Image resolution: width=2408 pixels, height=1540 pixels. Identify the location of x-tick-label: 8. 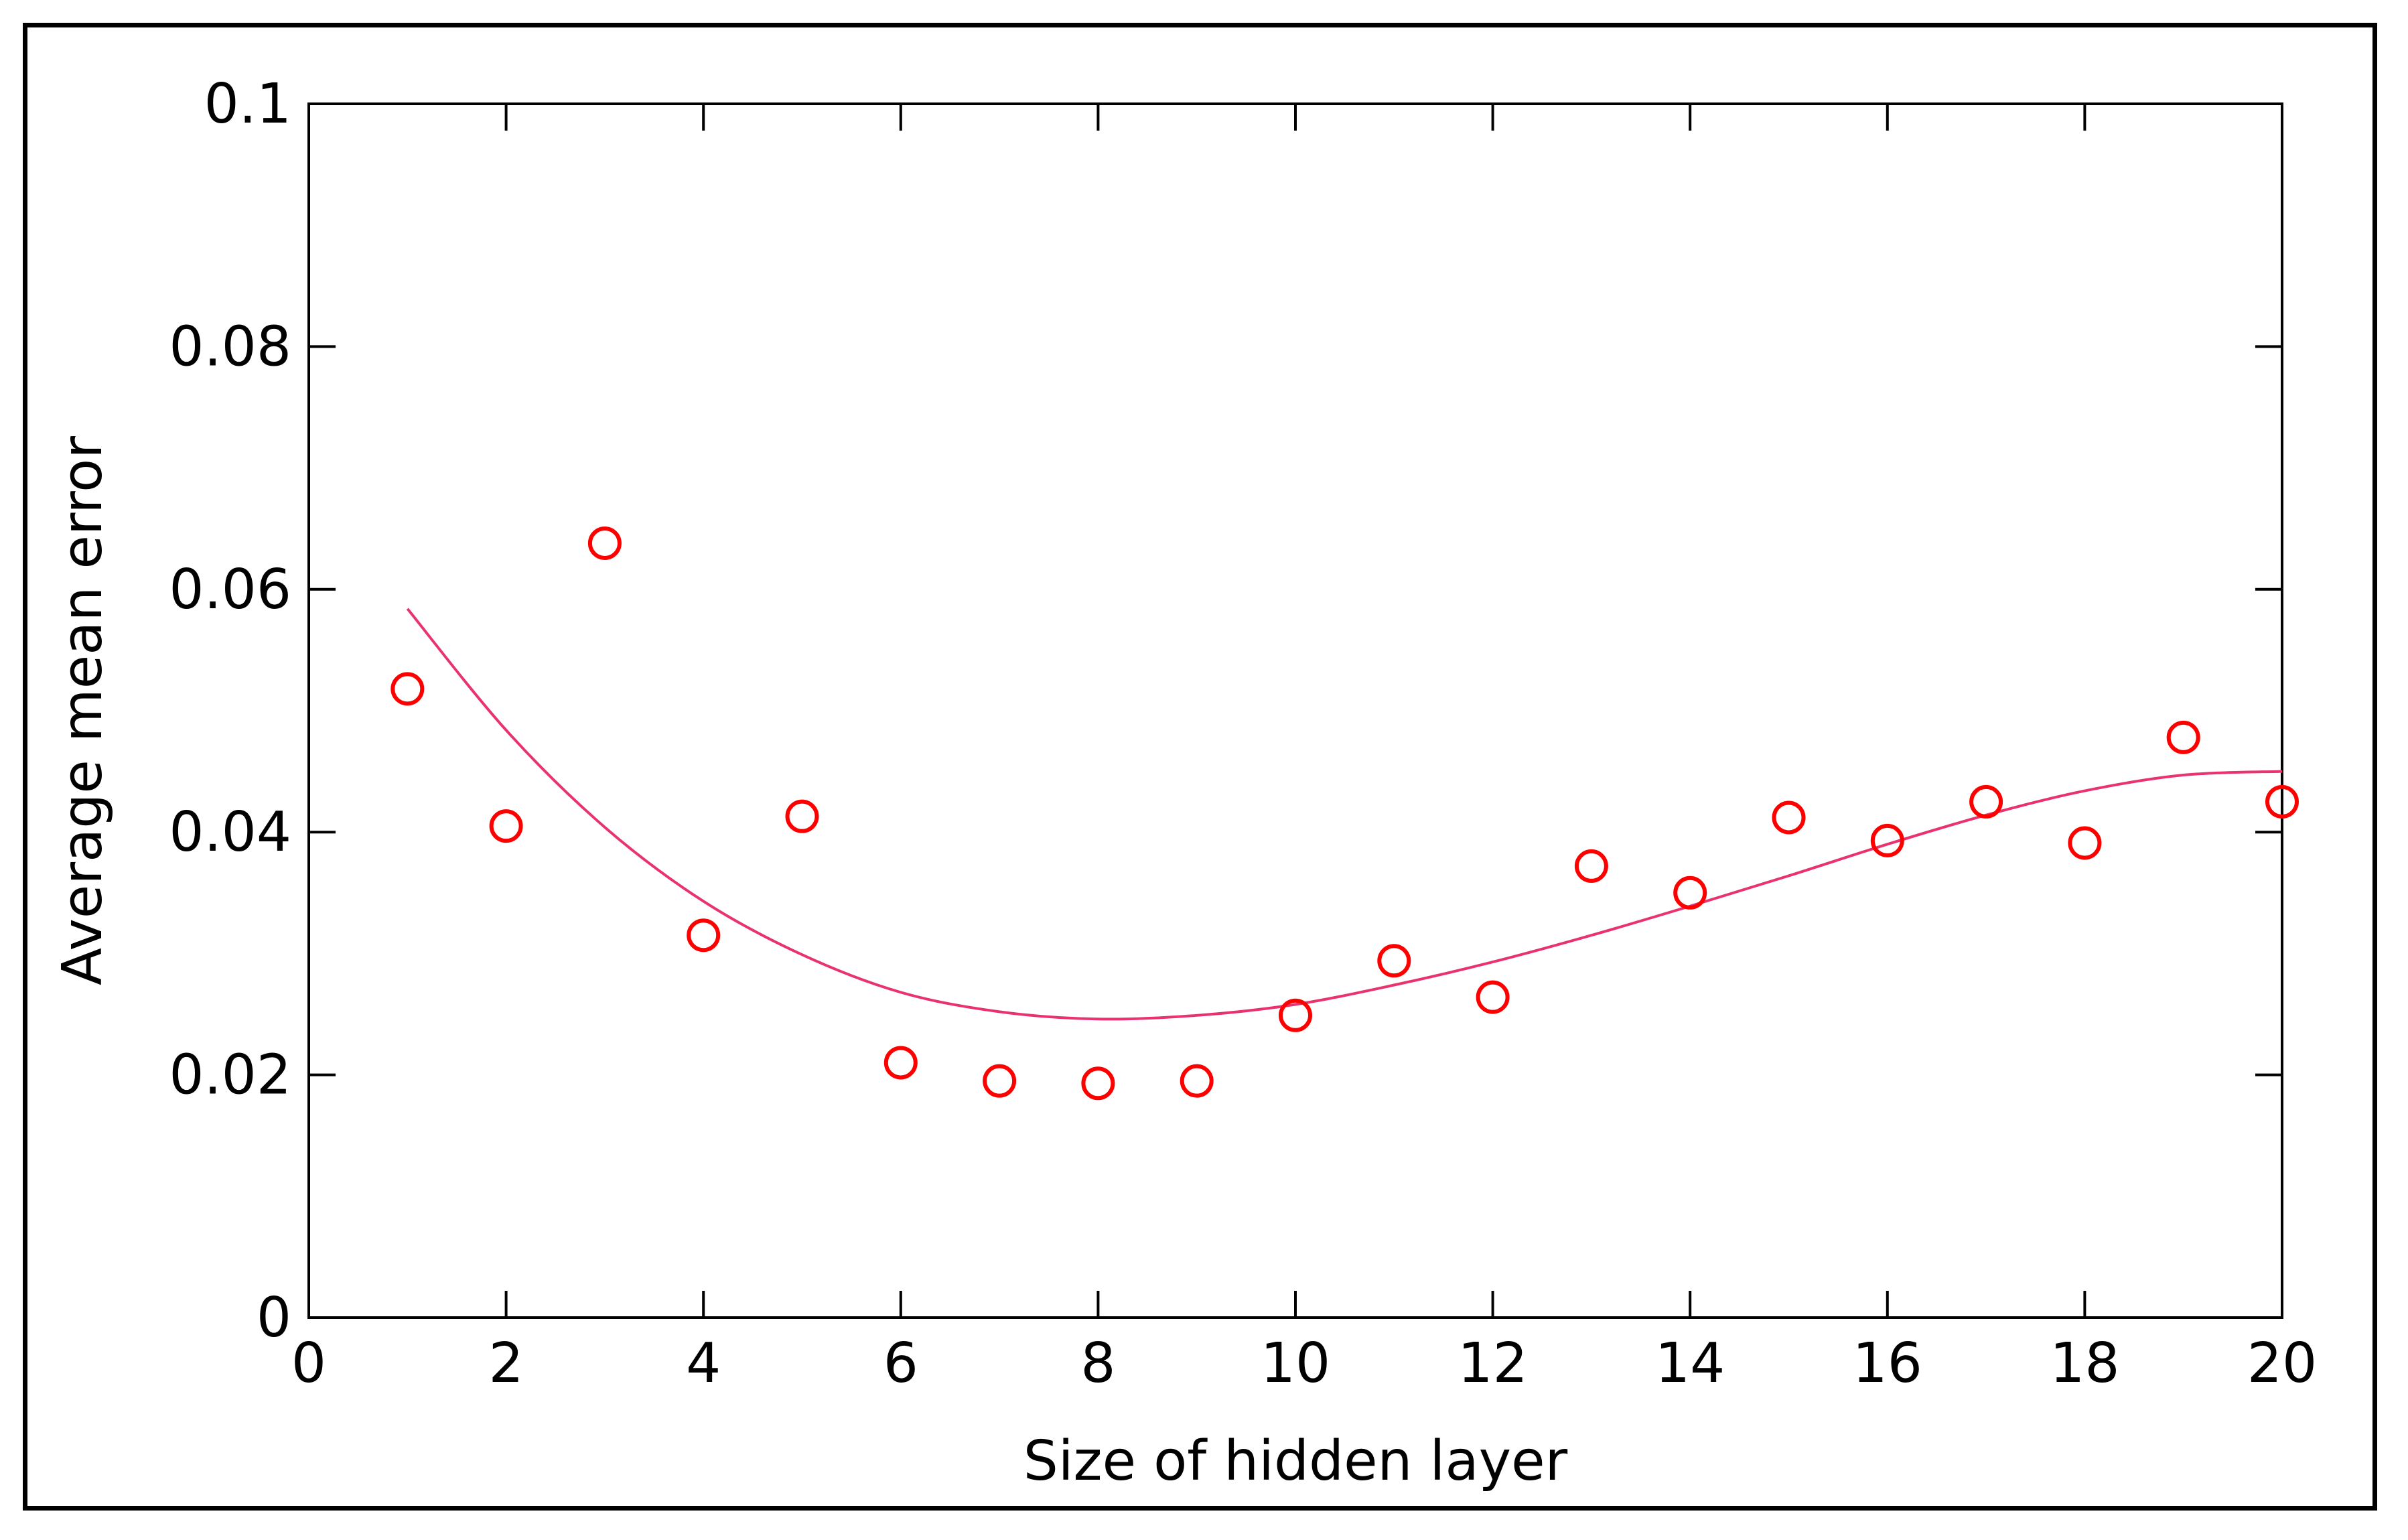
(1097, 1364).